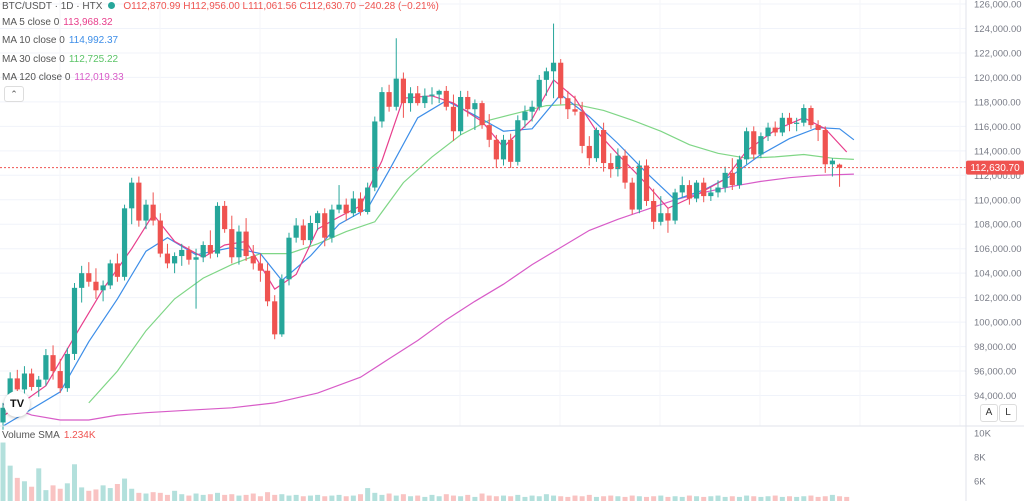  Describe the element at coordinates (1008, 413) in the screenshot. I see `log-scale-button: L` at that location.